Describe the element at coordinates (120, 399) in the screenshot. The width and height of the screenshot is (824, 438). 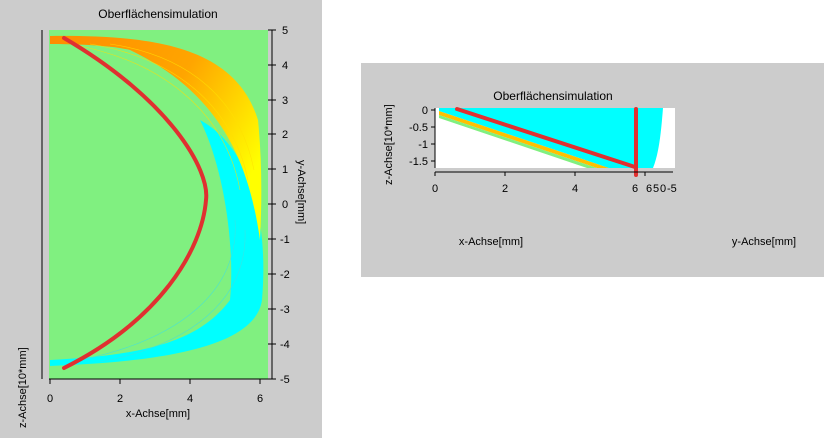
I see `x-tick-label: 2` at that location.